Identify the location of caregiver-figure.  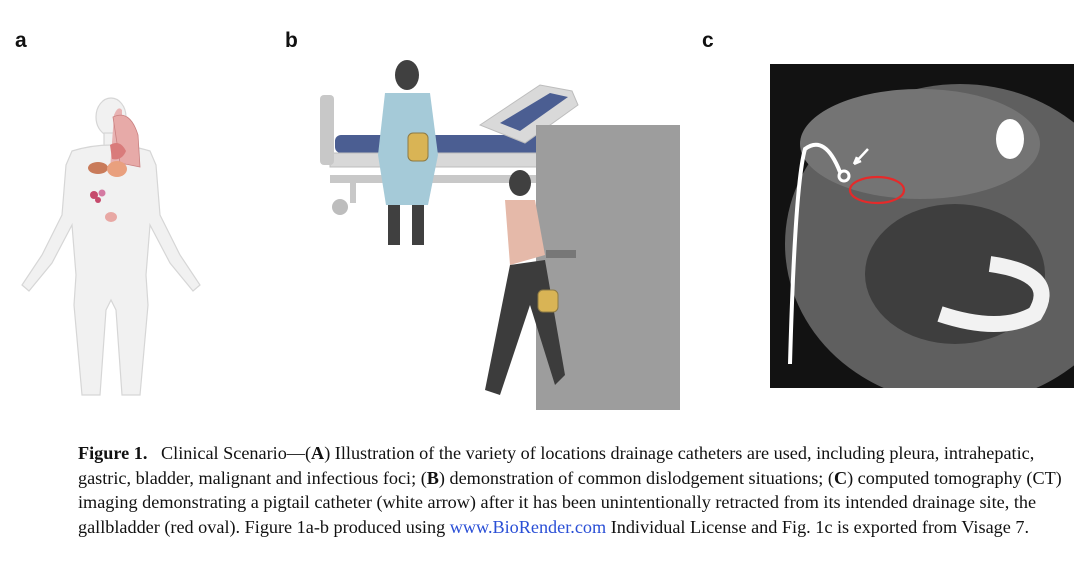
(525, 282).